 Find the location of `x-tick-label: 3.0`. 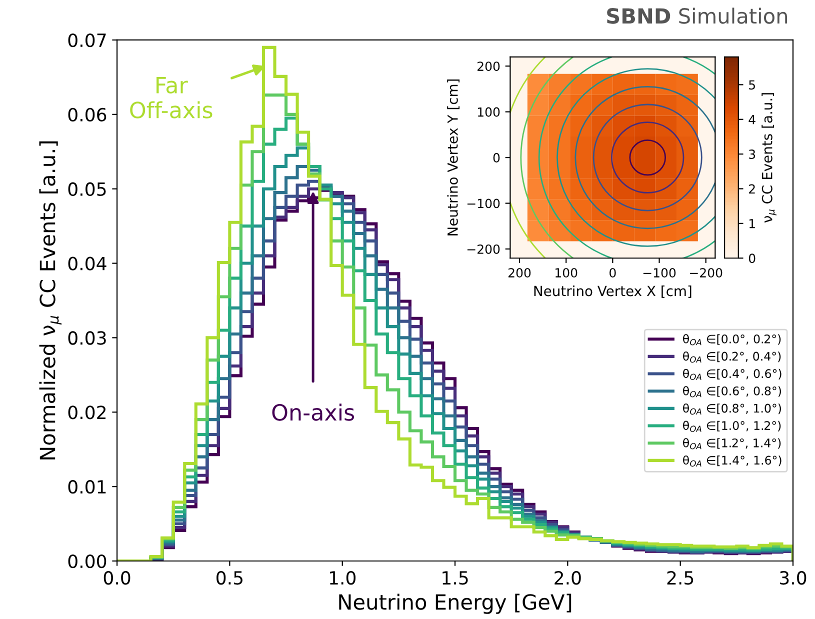

x-tick-label: 3.0 is located at coordinates (793, 578).